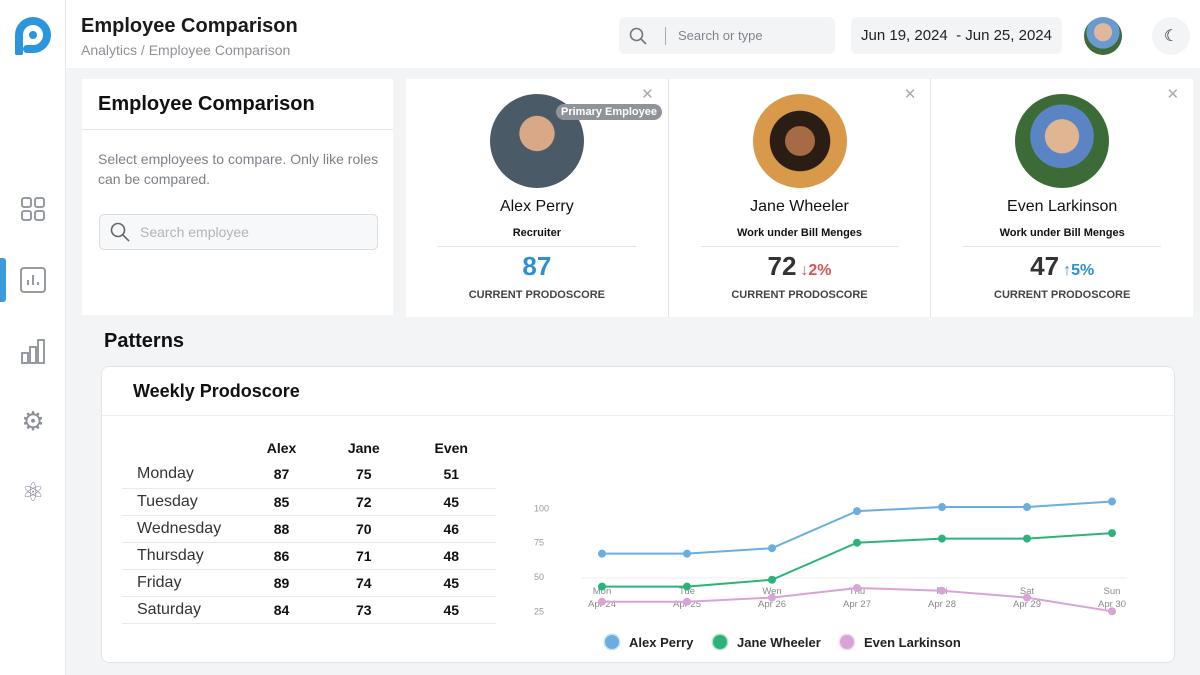 The width and height of the screenshot is (1200, 675). Describe the element at coordinates (309, 583) in the screenshot. I see `table-row: Friday 89 74 45` at that location.